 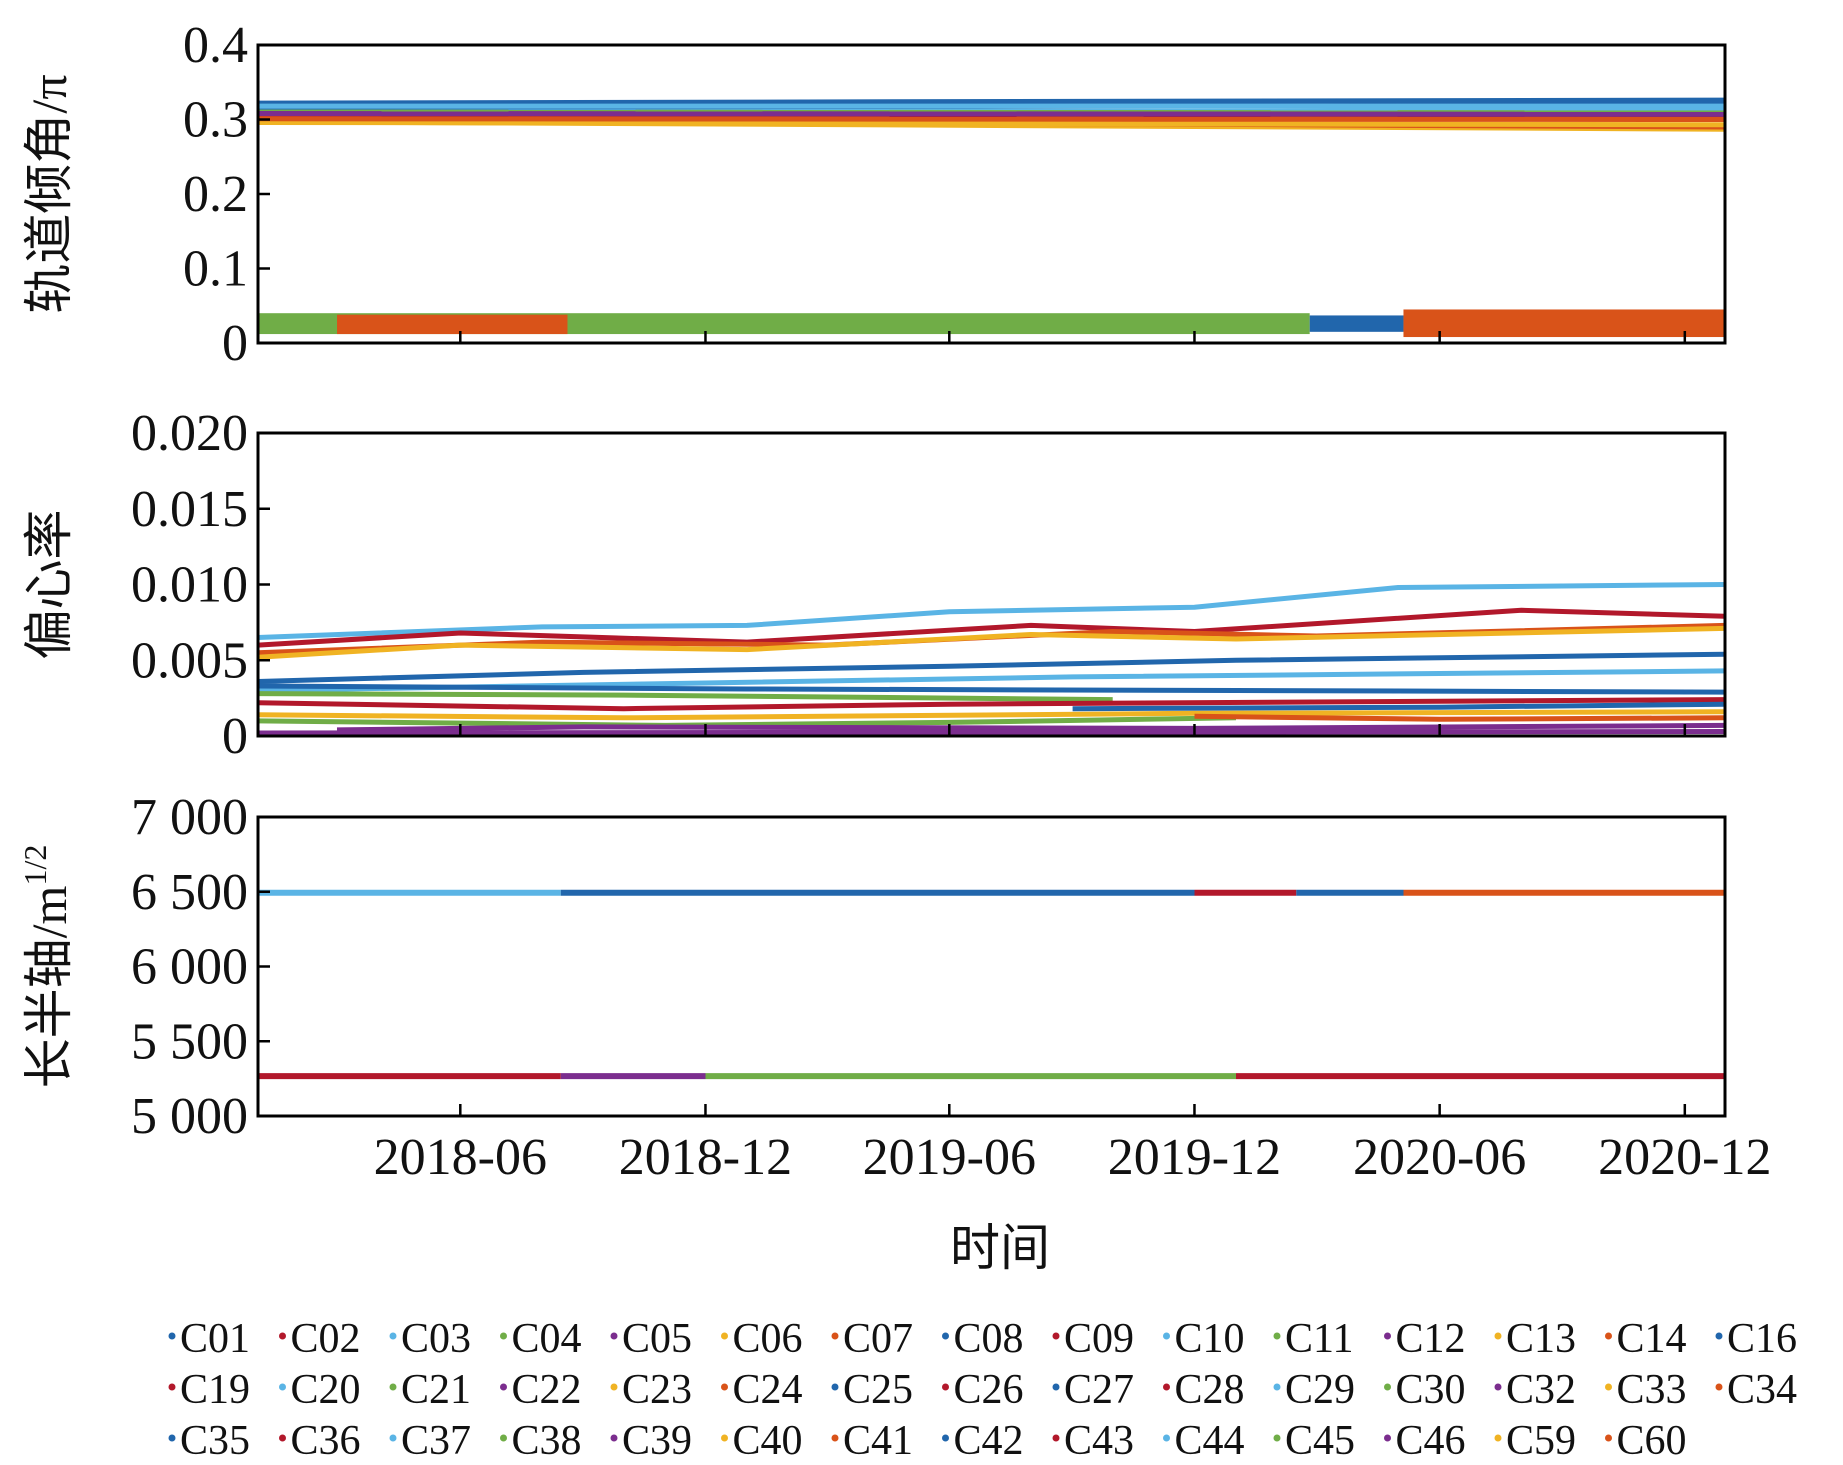 What do you see at coordinates (1652, 1390) in the screenshot?
I see `legend-label-C33: C33` at bounding box center [1652, 1390].